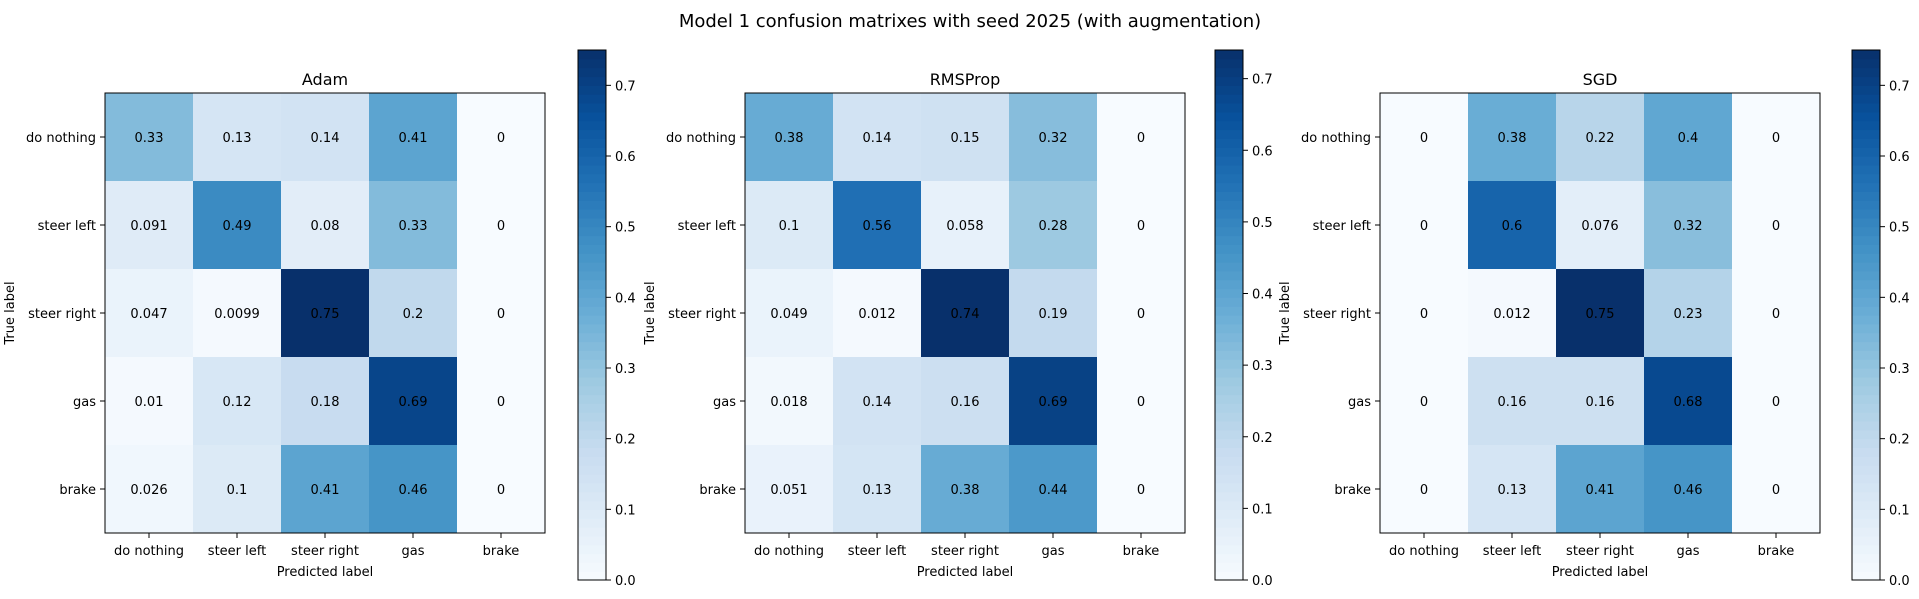 The width and height of the screenshot is (1919, 599). What do you see at coordinates (501, 551) in the screenshot?
I see `x-tick-label: brake` at bounding box center [501, 551].